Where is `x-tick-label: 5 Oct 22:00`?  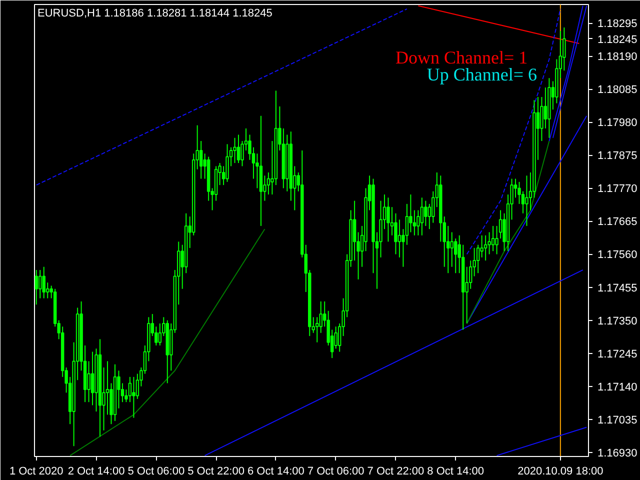 x-tick-label: 5 Oct 22:00 is located at coordinates (216, 472).